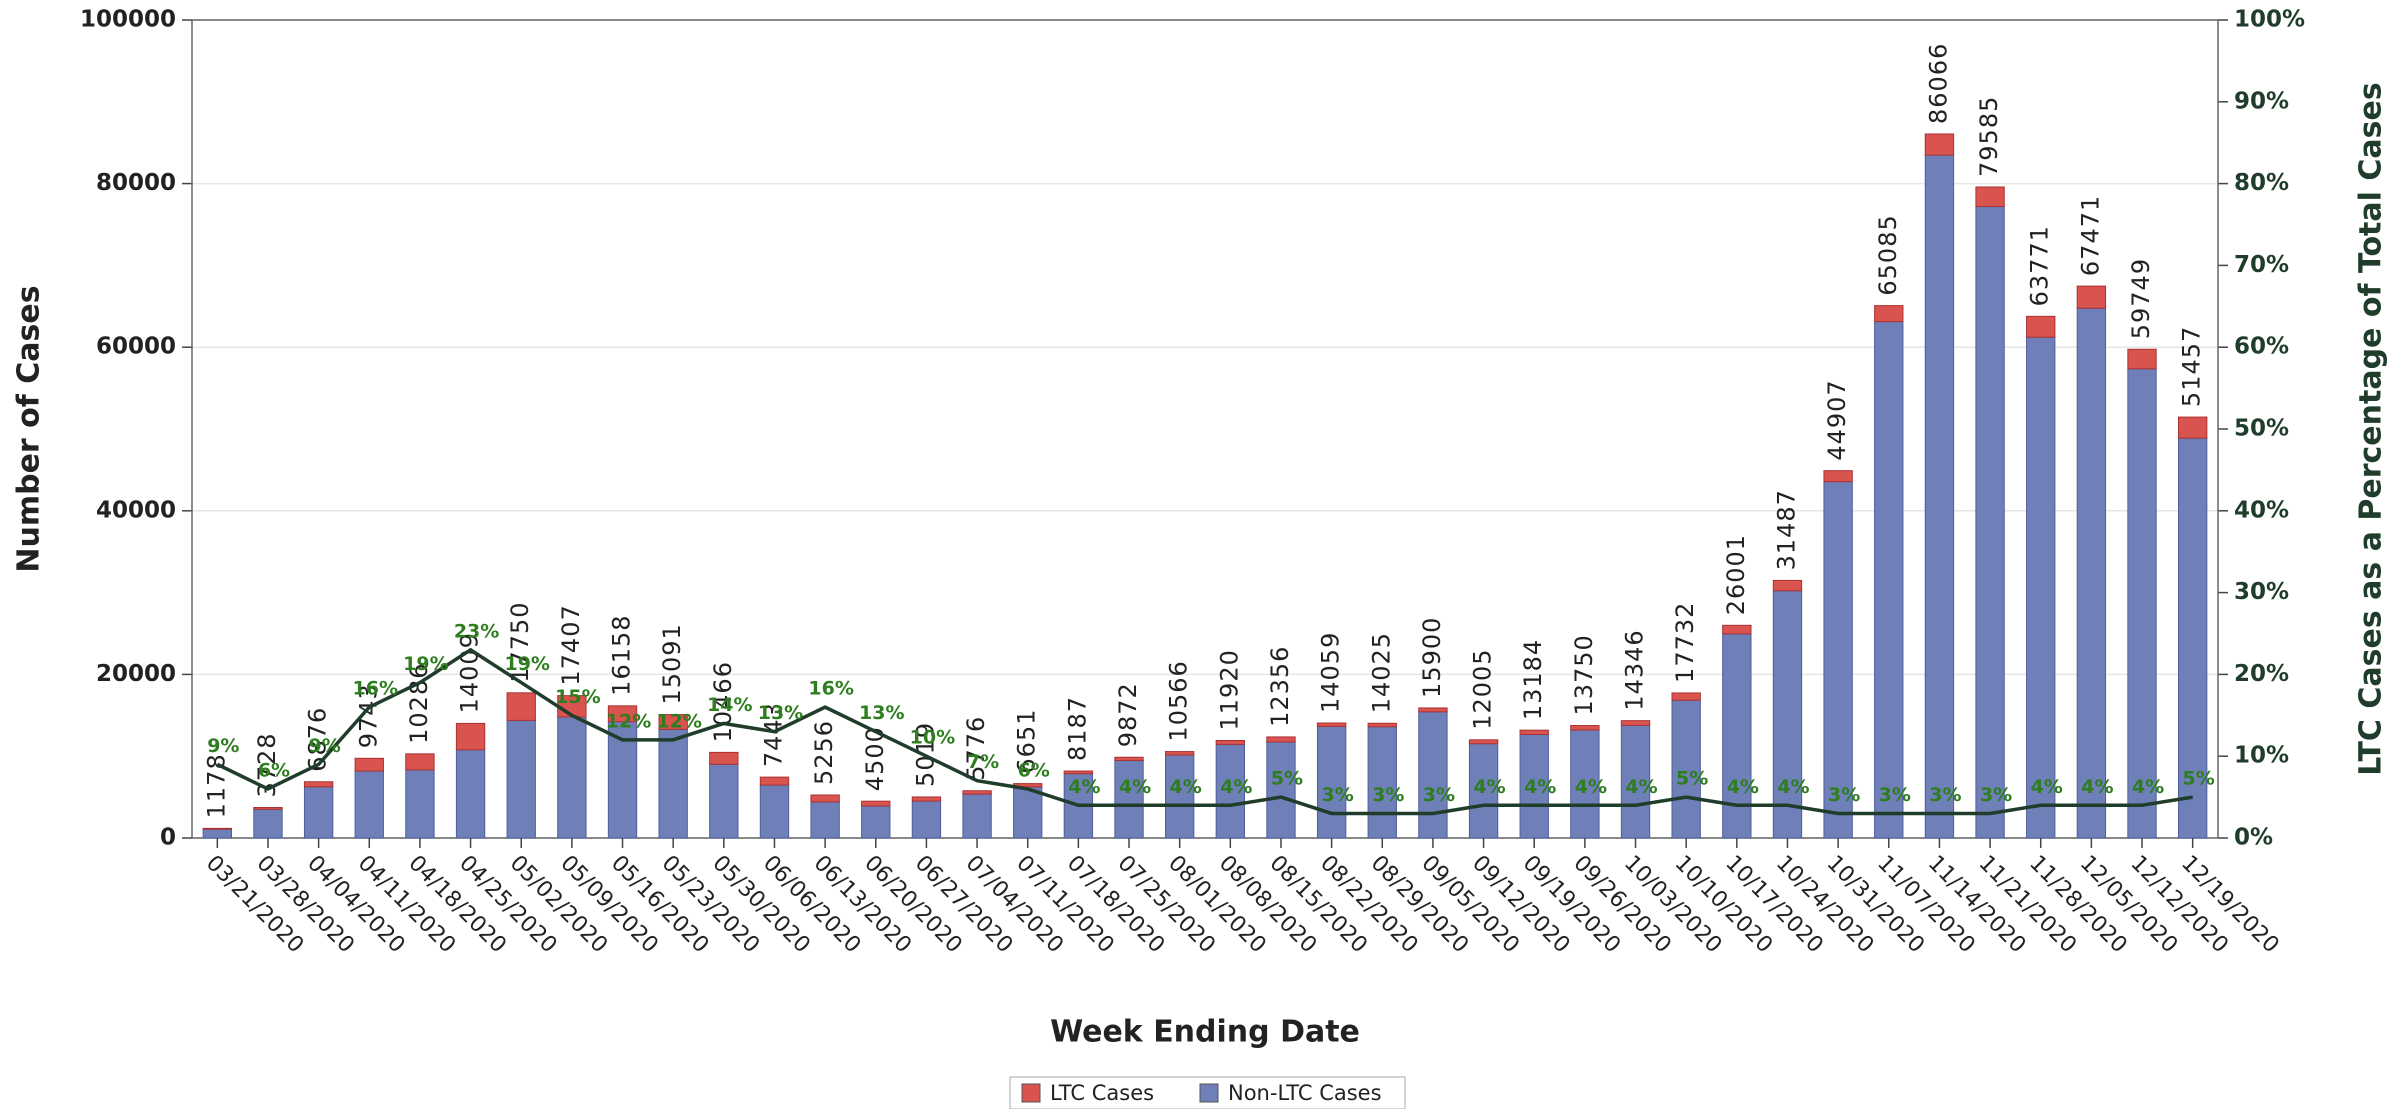 The height and width of the screenshot is (1109, 2407). What do you see at coordinates (1786, 529) in the screenshot?
I see `total-label: 31487` at bounding box center [1786, 529].